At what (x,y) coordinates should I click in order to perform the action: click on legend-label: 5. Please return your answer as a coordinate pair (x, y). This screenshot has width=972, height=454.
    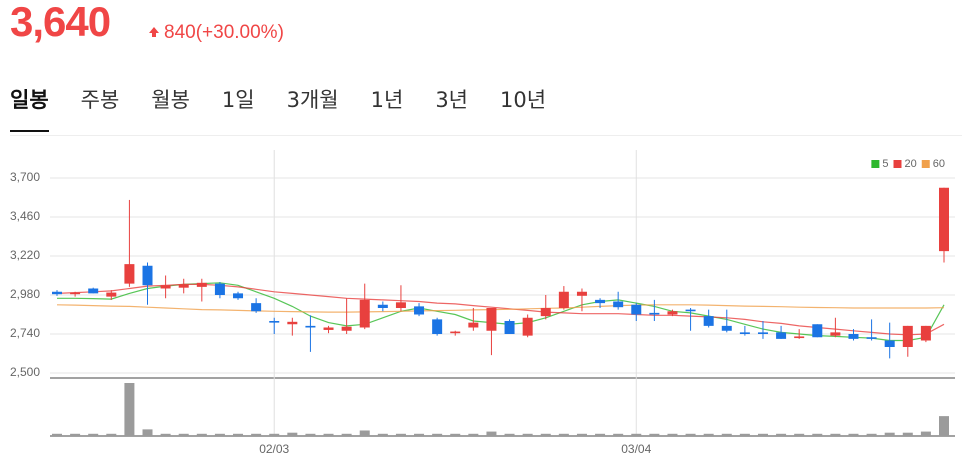
    Looking at the image, I should click on (885, 164).